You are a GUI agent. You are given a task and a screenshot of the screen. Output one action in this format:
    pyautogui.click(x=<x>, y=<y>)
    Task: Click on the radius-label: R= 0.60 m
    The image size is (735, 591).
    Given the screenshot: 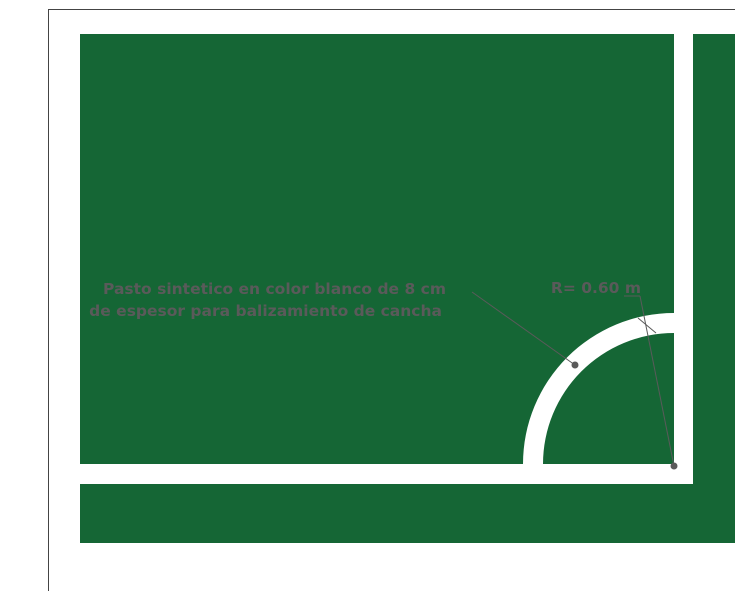 What is the action you would take?
    pyautogui.click(x=596, y=288)
    